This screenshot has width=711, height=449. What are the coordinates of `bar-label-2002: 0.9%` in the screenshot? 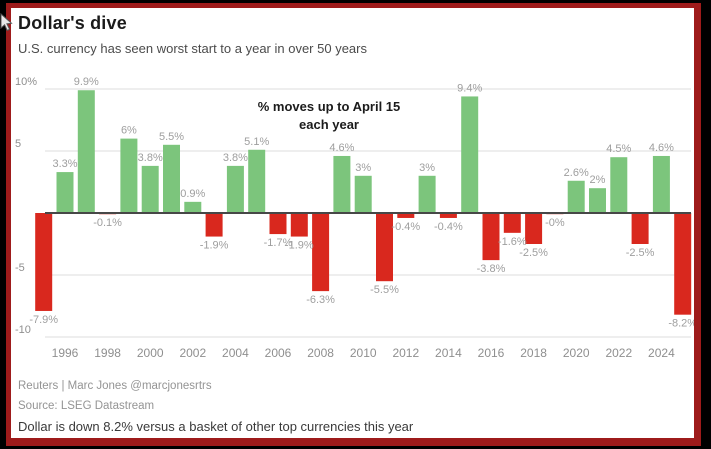 It's located at (192, 194).